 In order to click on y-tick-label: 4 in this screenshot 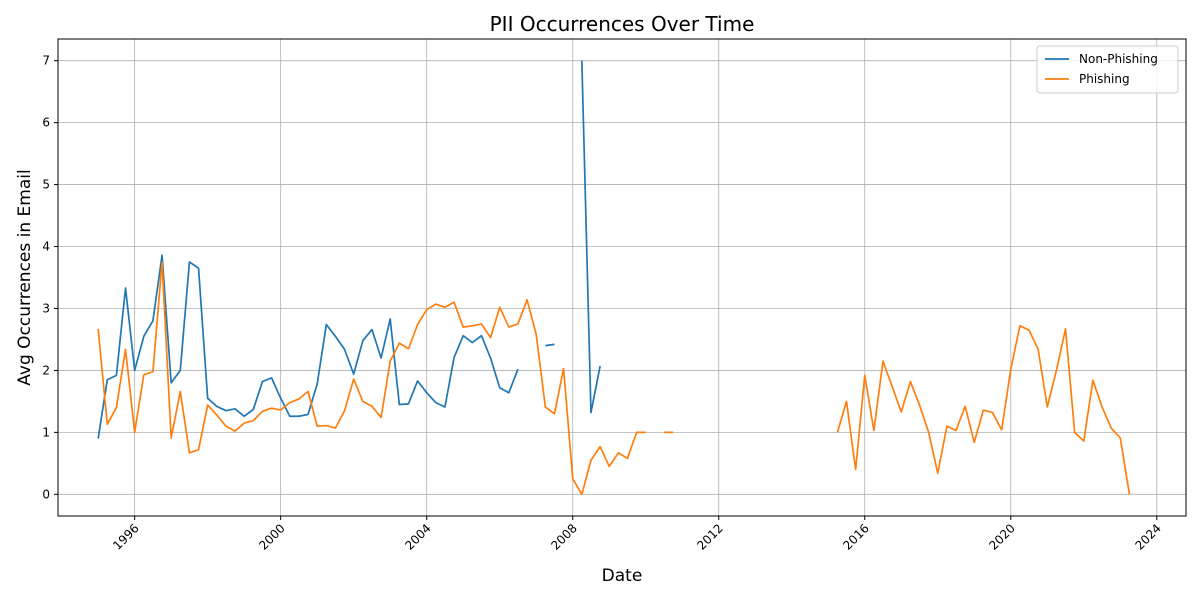, I will do `click(46, 247)`.